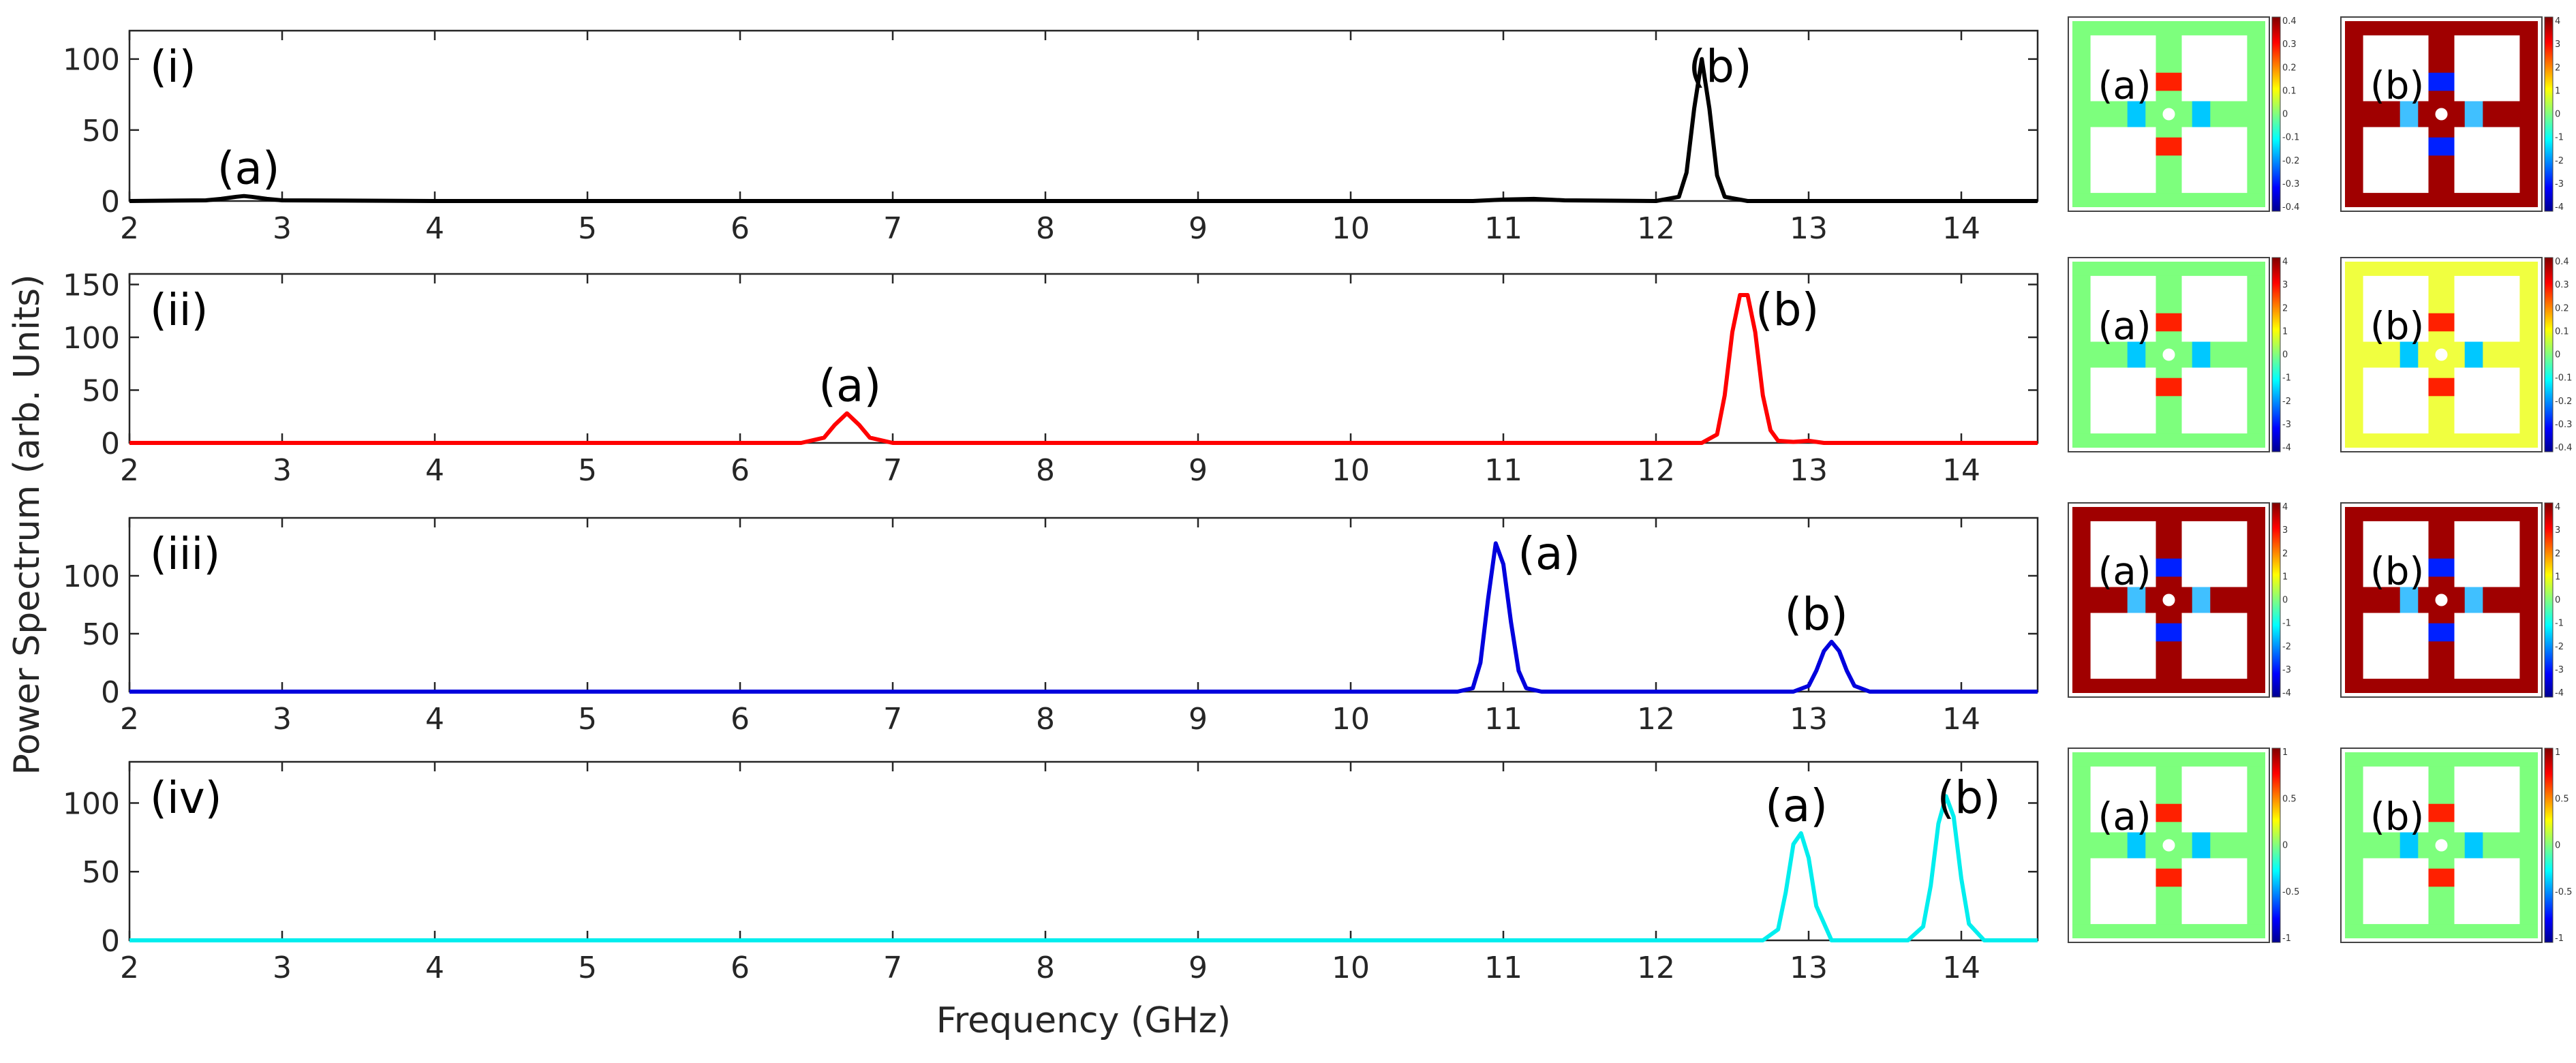  Describe the element at coordinates (1083, 868) in the screenshot. I see `series-line` at that location.